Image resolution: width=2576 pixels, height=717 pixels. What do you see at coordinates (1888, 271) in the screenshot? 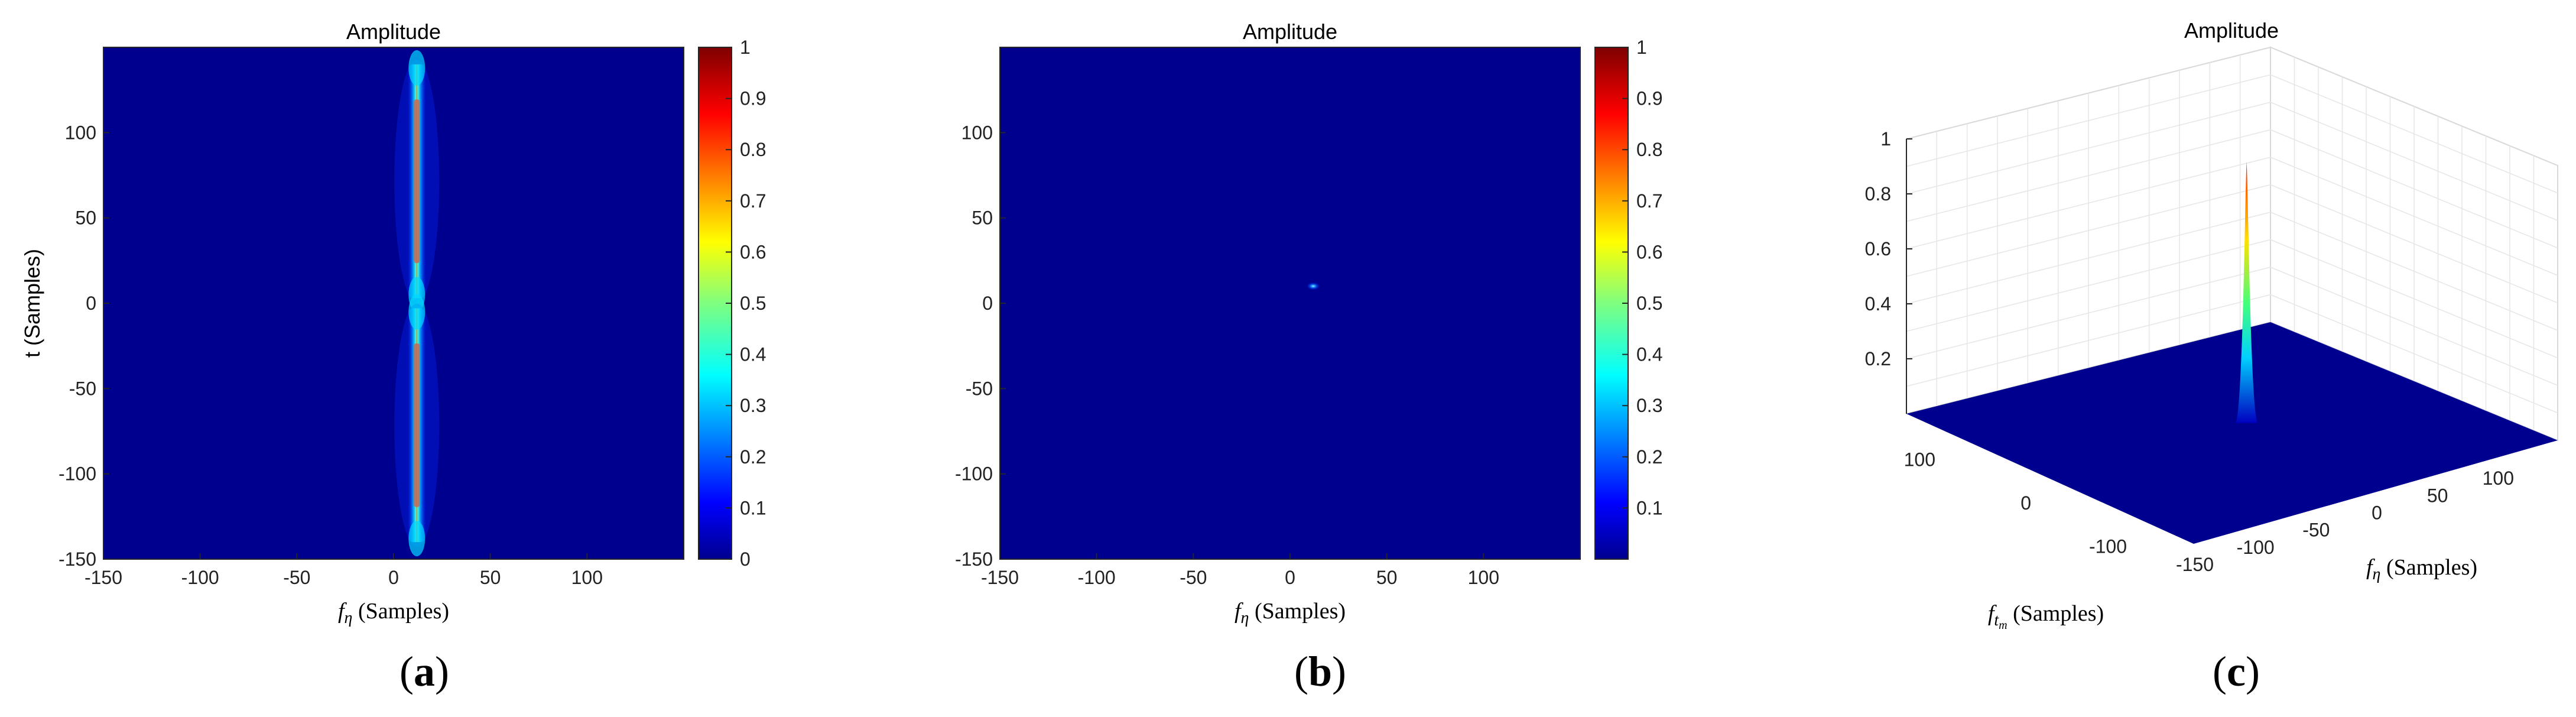
I see `z-axis: 1 0.8 0.6 0.4 0.2` at bounding box center [1888, 271].